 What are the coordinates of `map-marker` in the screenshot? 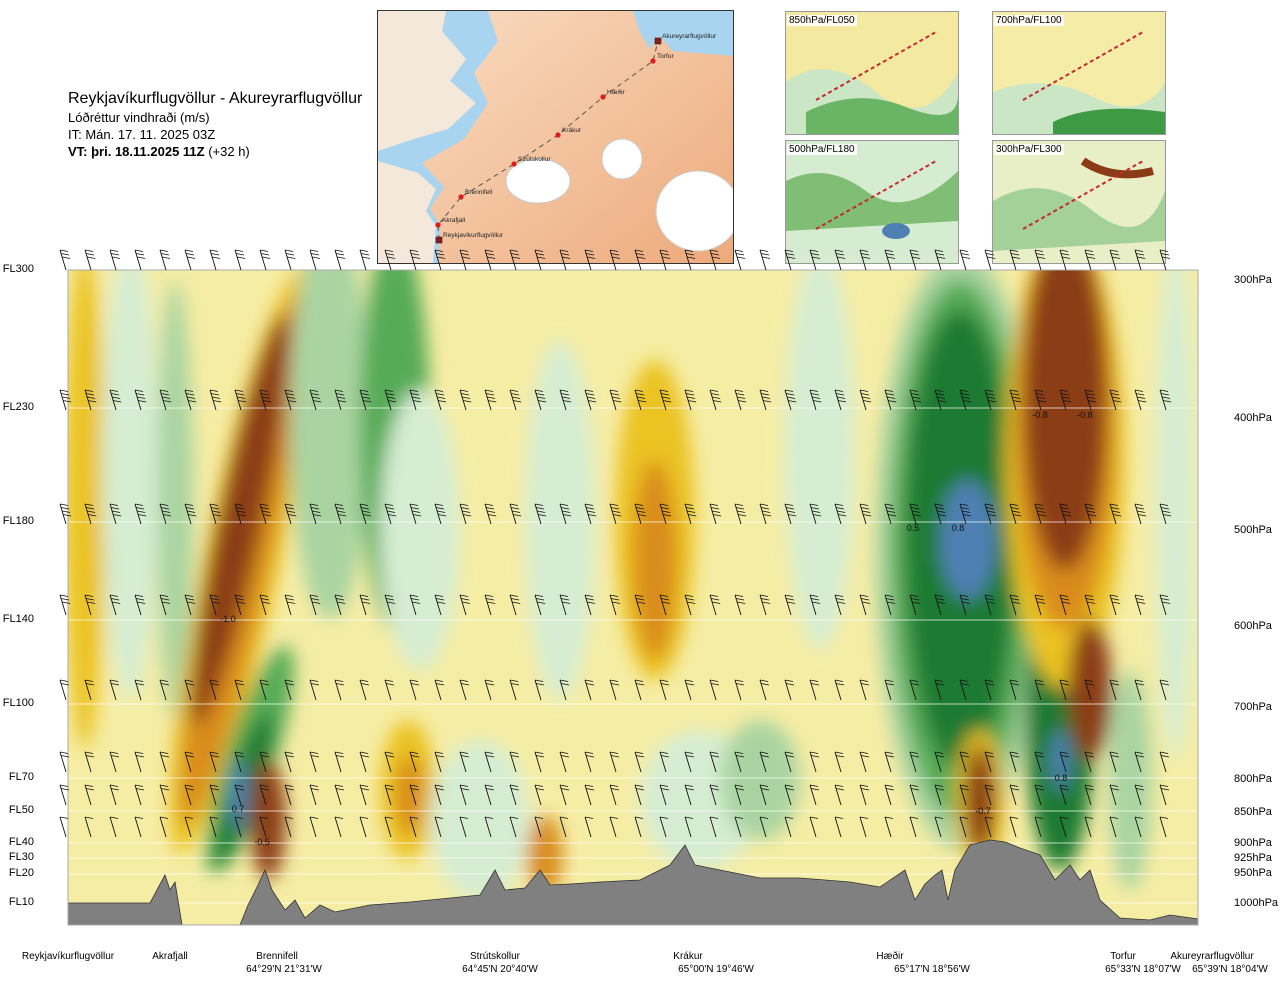 It's located at (461, 197).